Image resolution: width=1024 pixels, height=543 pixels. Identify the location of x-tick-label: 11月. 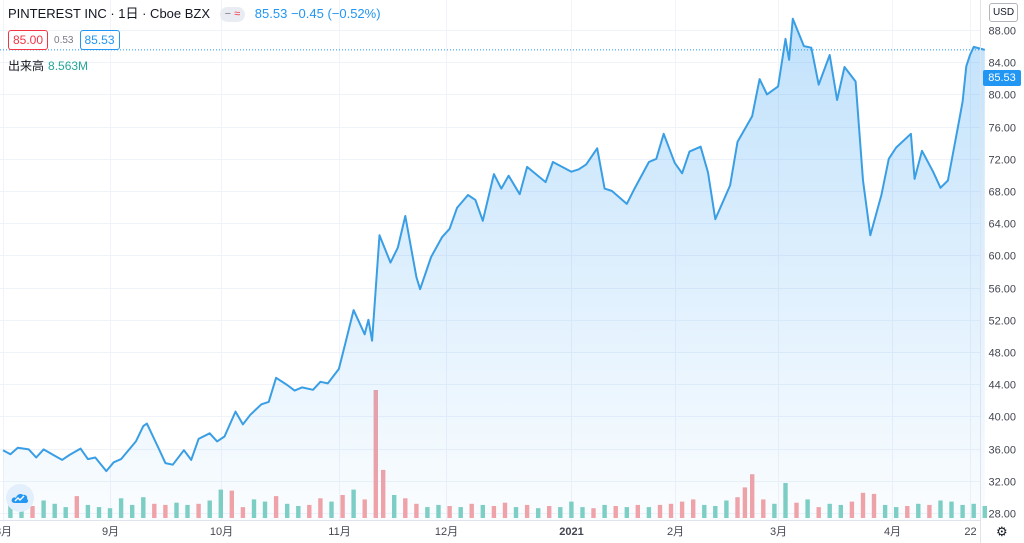
(339, 532).